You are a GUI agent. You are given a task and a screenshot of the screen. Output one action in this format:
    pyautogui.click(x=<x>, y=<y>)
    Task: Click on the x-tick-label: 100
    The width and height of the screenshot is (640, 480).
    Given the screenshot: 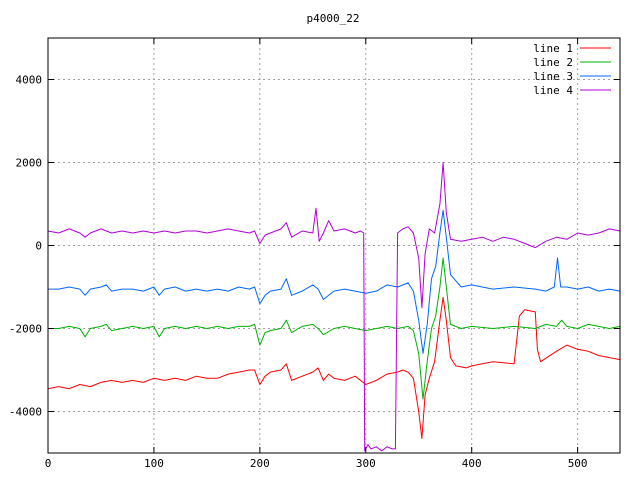 What is the action you would take?
    pyautogui.click(x=154, y=463)
    